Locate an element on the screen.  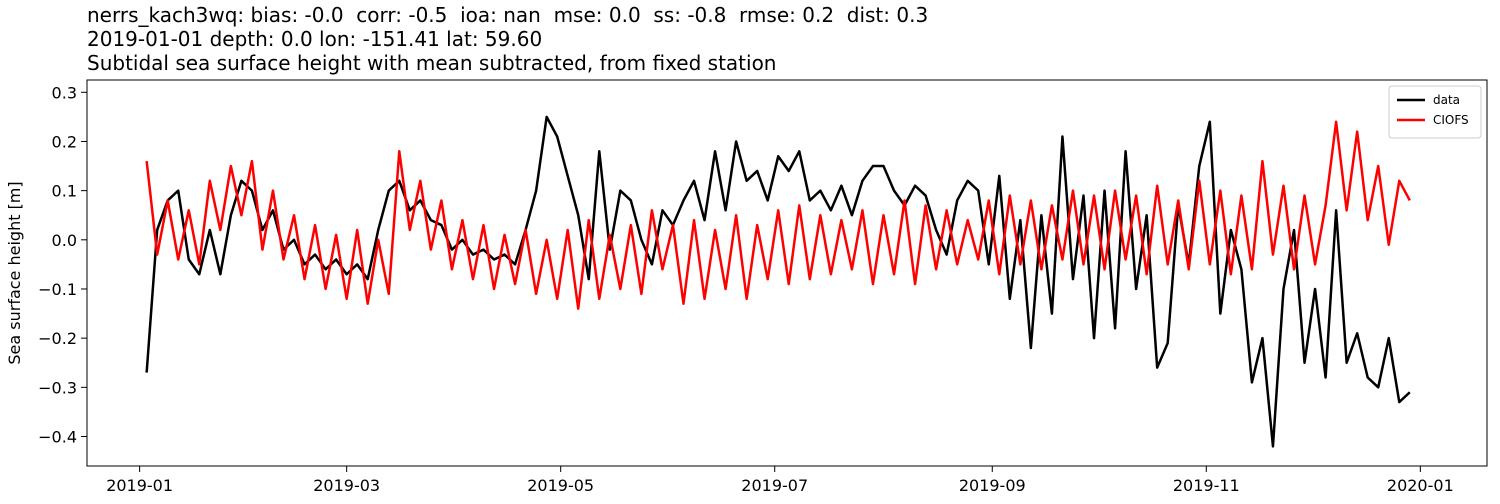
x-tick-label: 2019-01 is located at coordinates (139, 485).